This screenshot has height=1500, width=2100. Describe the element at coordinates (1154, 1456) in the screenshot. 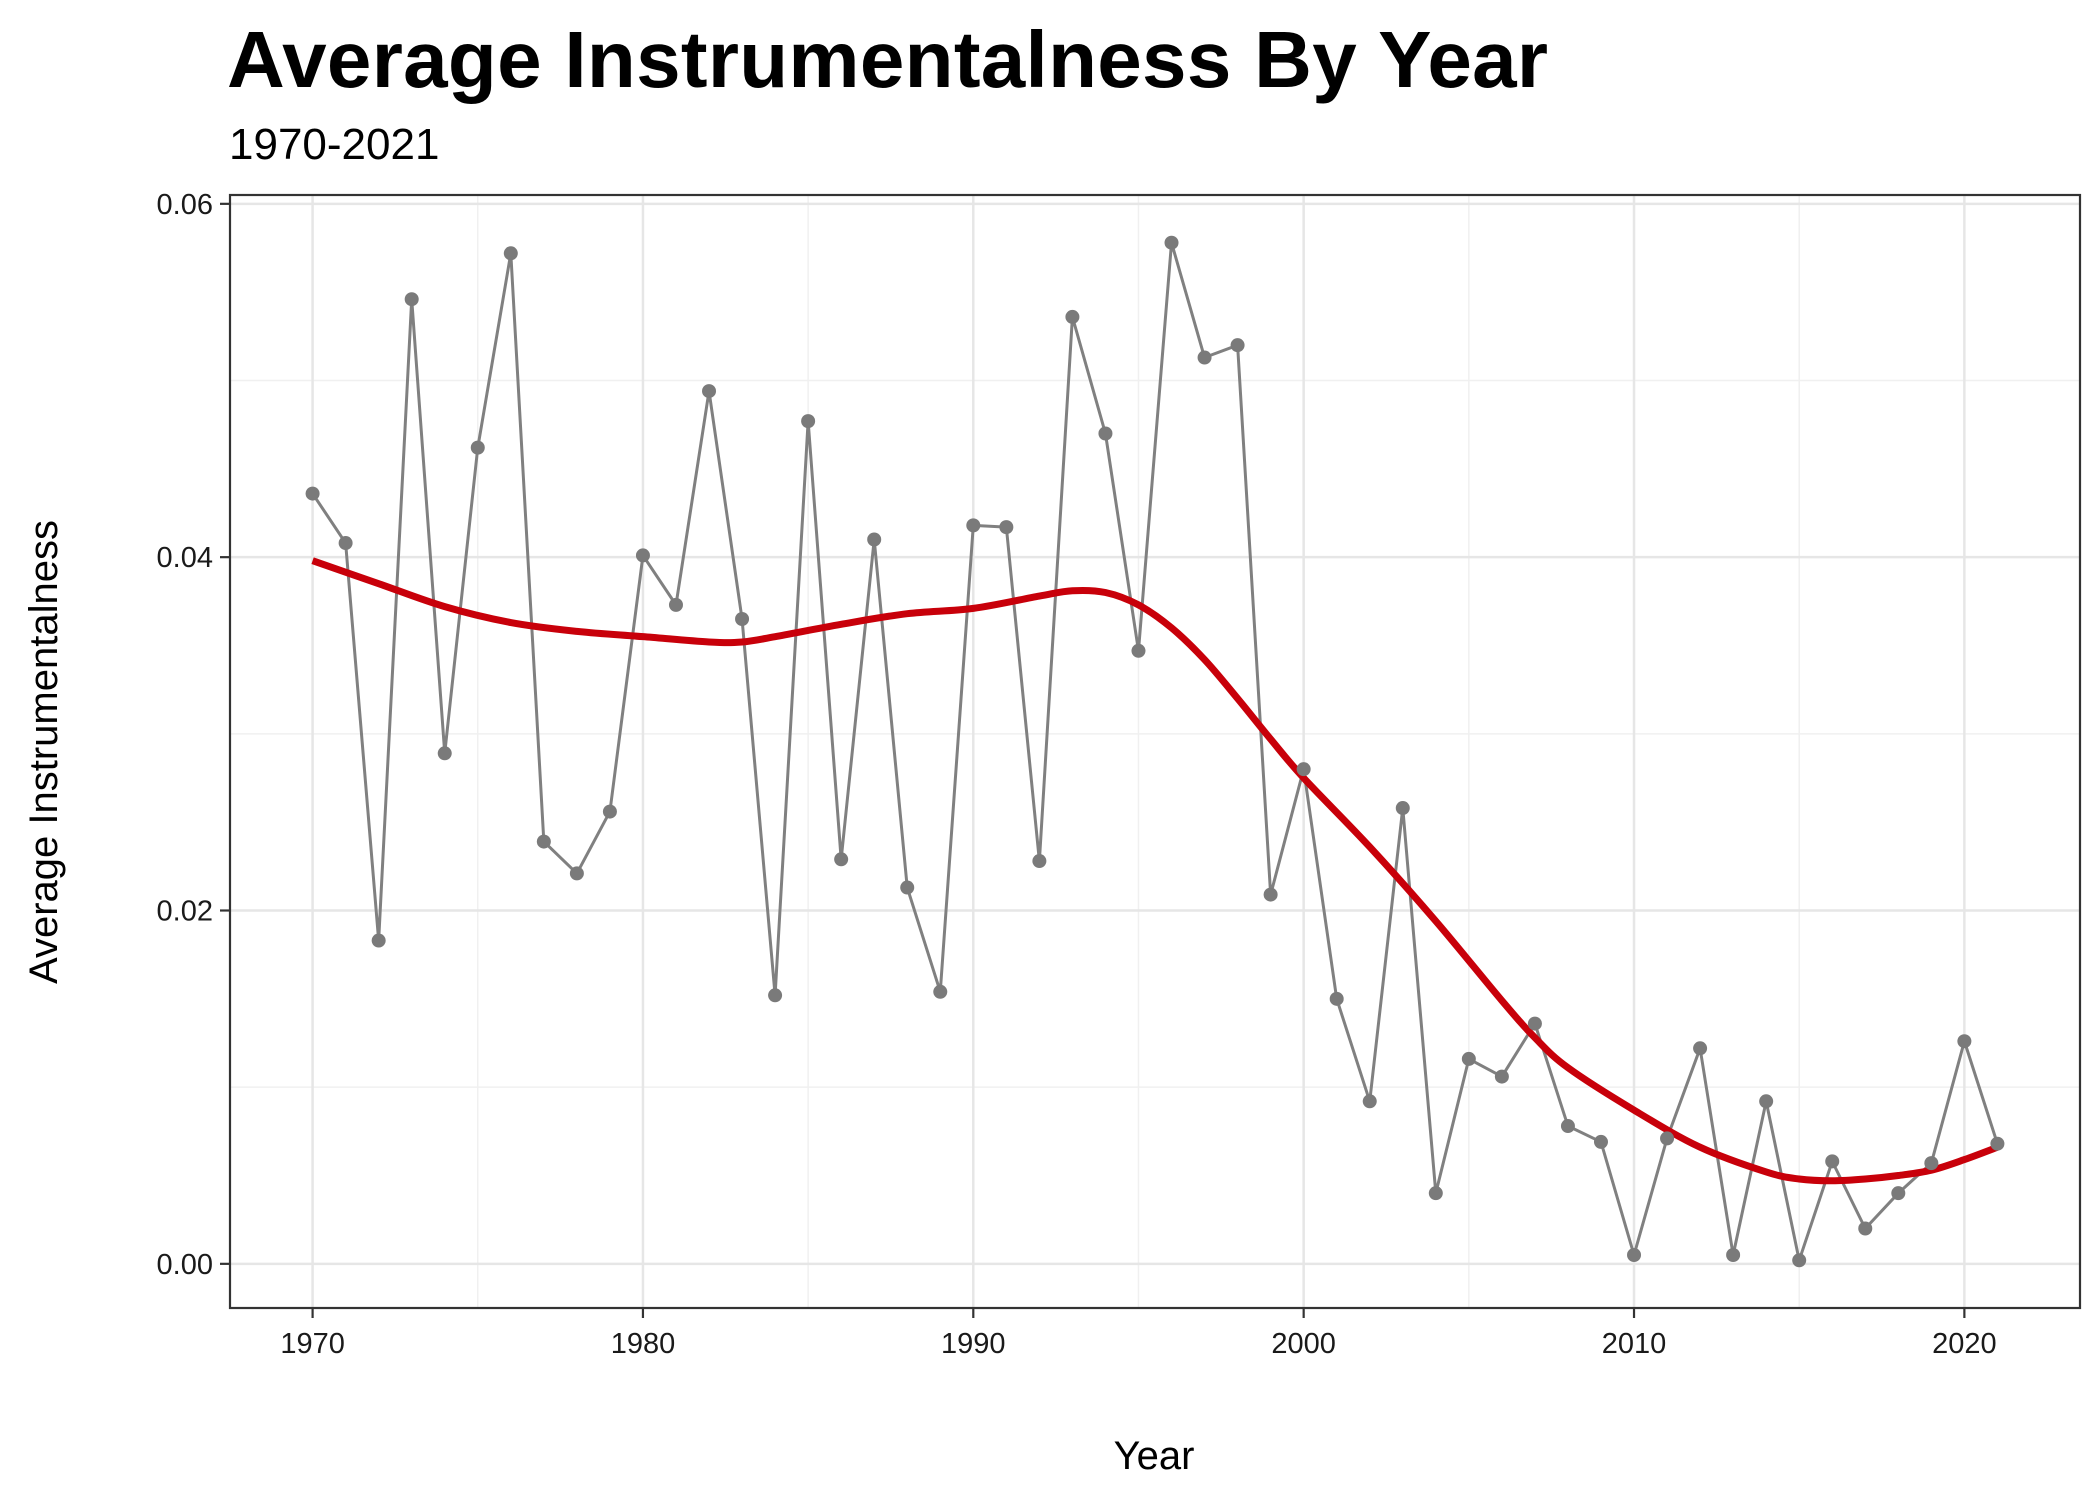

I see `x-axis-title: Year` at that location.